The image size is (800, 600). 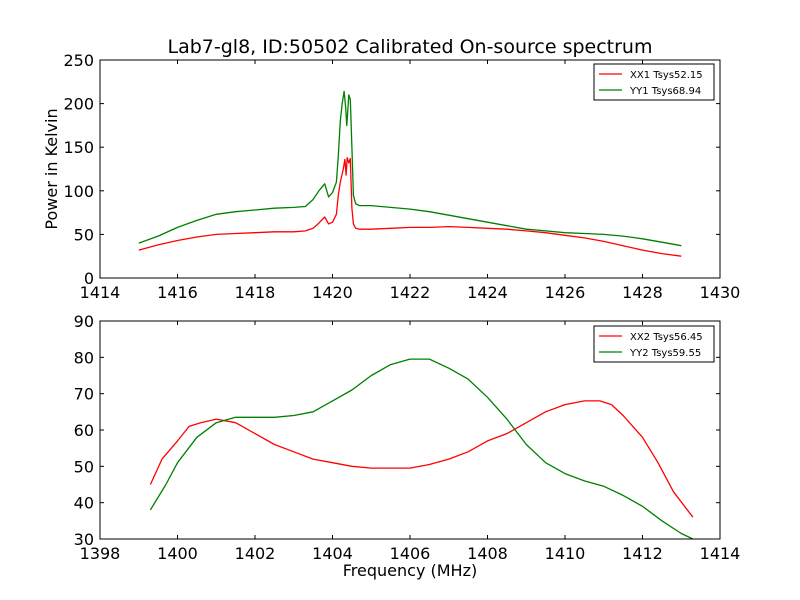 What do you see at coordinates (89, 278) in the screenshot?
I see `y-tick-label: 0` at bounding box center [89, 278].